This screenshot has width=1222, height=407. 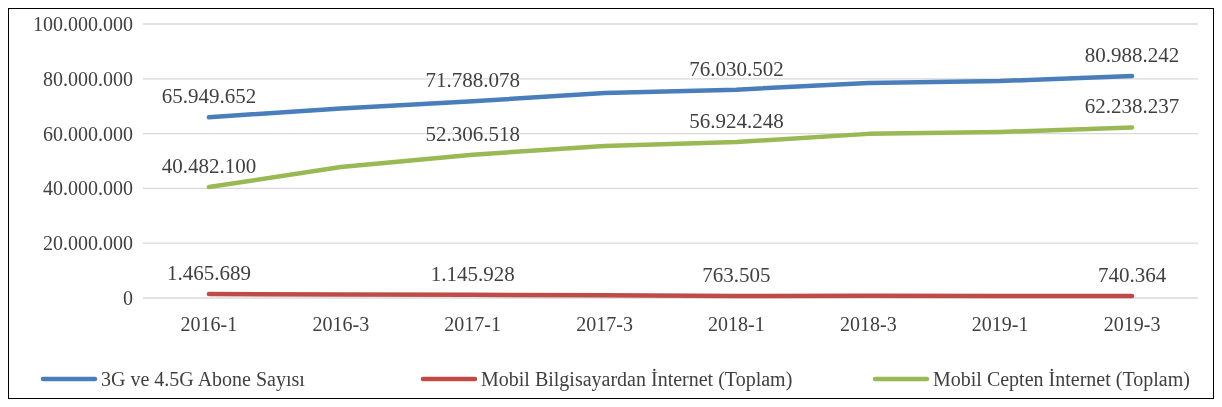 I want to click on legend-label: 3G ve 4.5G Abone Sayısı, so click(x=203, y=379).